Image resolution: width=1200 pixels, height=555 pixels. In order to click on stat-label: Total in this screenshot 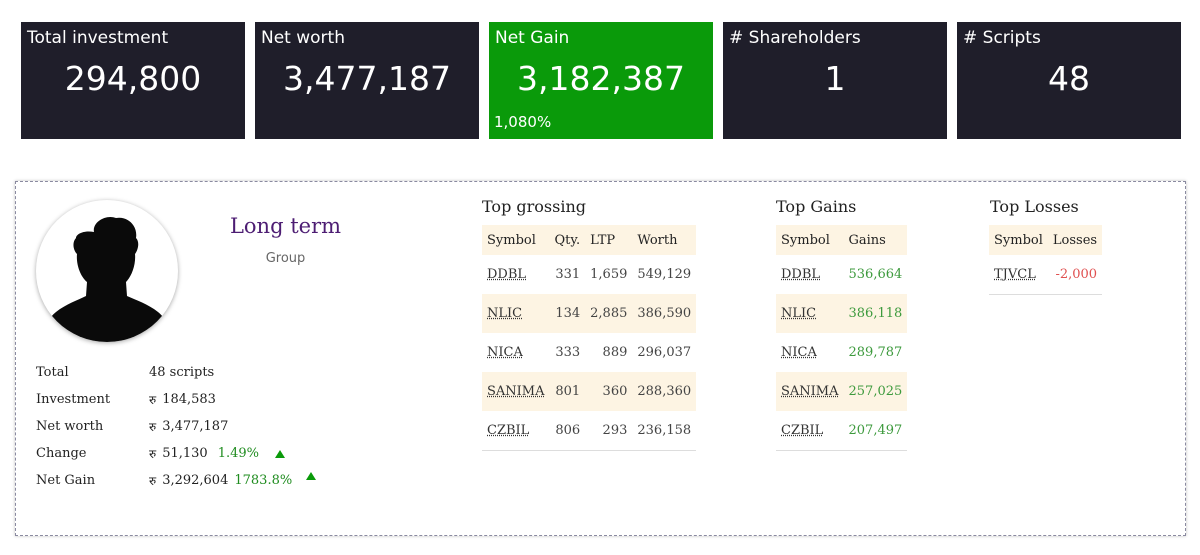, I will do `click(52, 372)`.